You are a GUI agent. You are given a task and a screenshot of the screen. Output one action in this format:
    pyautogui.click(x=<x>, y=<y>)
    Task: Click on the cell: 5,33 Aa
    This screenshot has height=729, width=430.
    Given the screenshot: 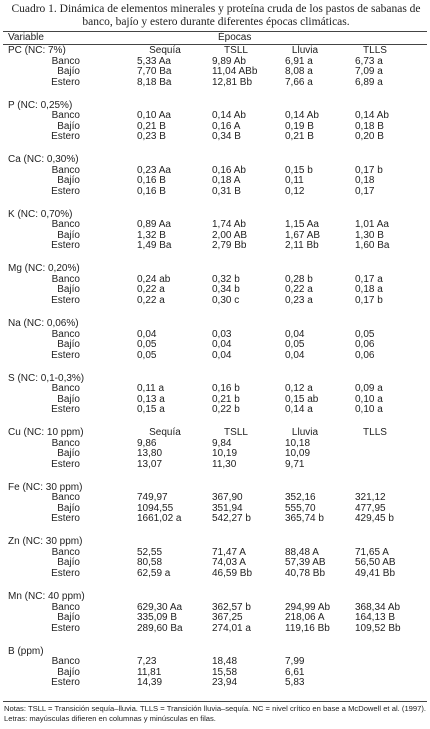 What is the action you would take?
    pyautogui.click(x=154, y=61)
    